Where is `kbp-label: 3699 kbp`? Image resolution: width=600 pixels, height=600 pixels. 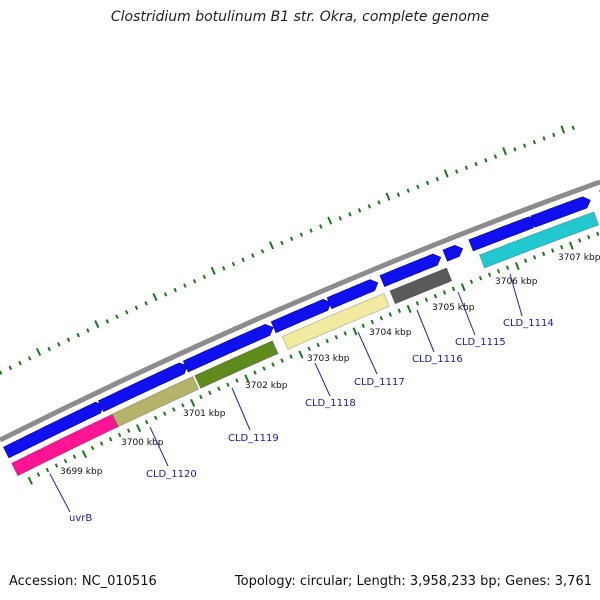
kbp-label: 3699 kbp is located at coordinates (81, 472).